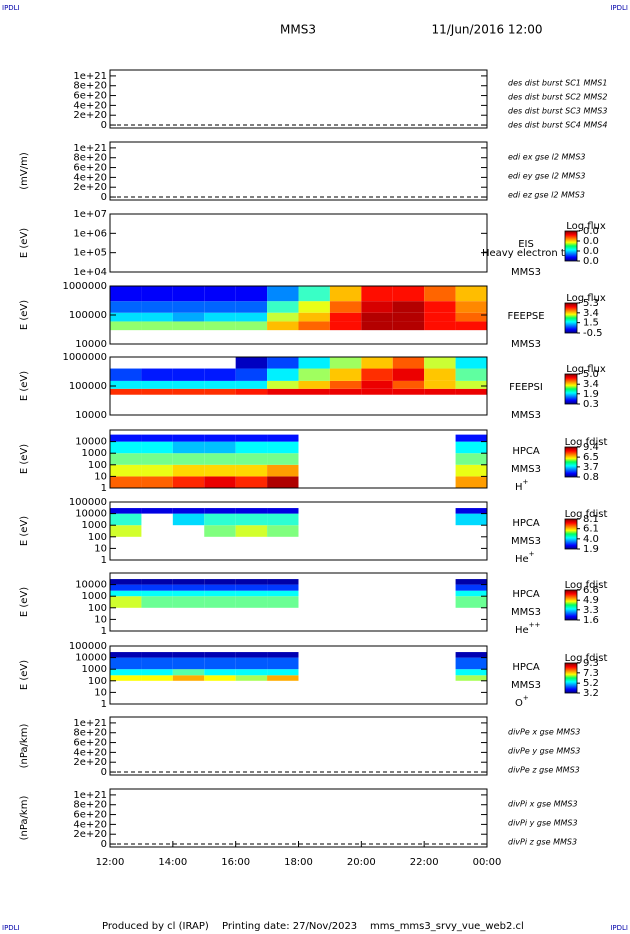  Describe the element at coordinates (526, 482) in the screenshot. I see `species-charge: +` at that location.